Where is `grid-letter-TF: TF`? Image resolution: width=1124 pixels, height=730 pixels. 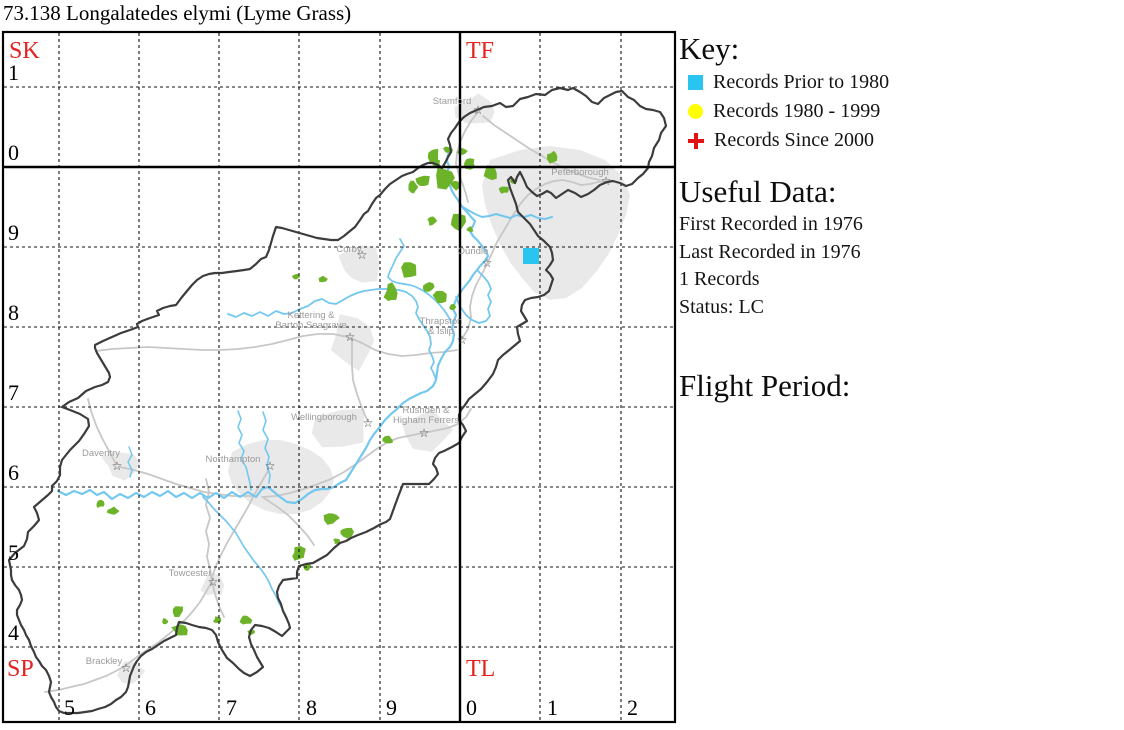
grid-letter-TF: TF is located at coordinates (480, 51).